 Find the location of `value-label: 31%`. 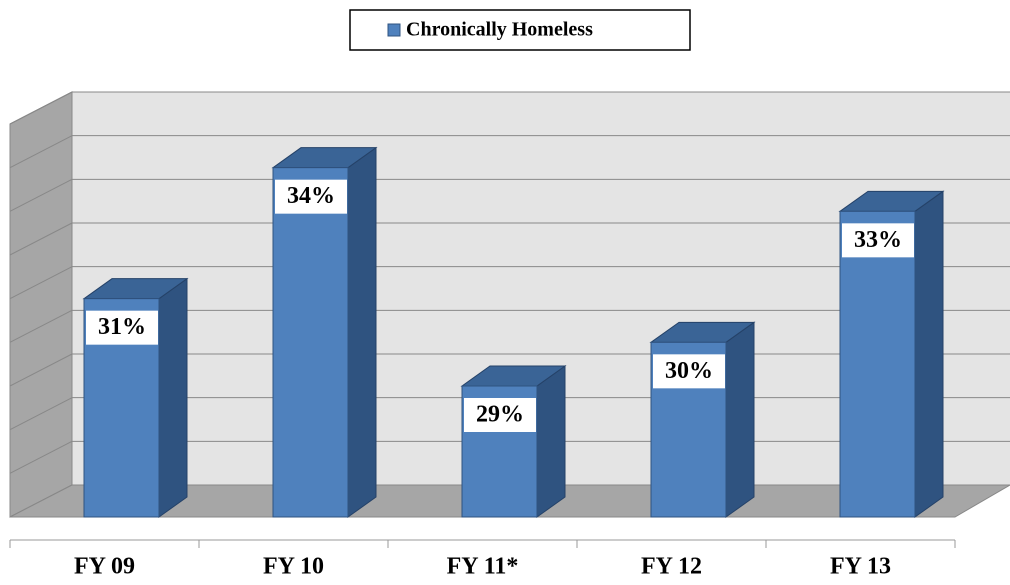

value-label: 31% is located at coordinates (122, 327).